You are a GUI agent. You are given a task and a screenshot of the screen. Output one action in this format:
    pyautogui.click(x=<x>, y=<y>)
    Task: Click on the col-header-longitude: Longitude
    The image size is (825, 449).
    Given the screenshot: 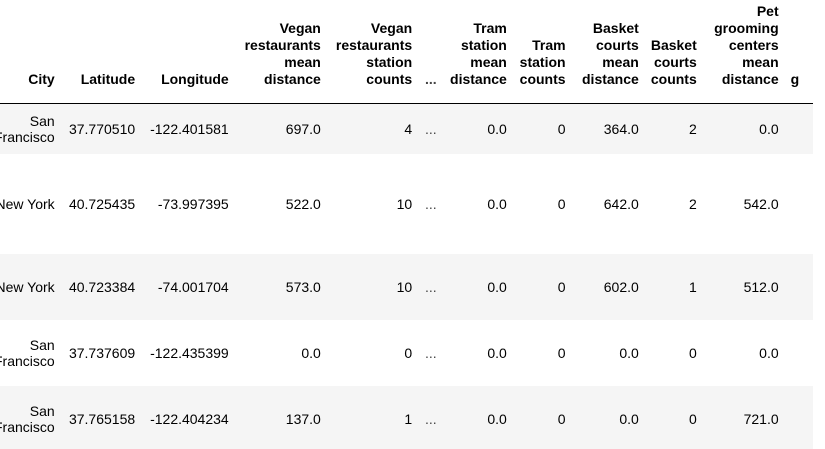 What is the action you would take?
    pyautogui.click(x=188, y=52)
    